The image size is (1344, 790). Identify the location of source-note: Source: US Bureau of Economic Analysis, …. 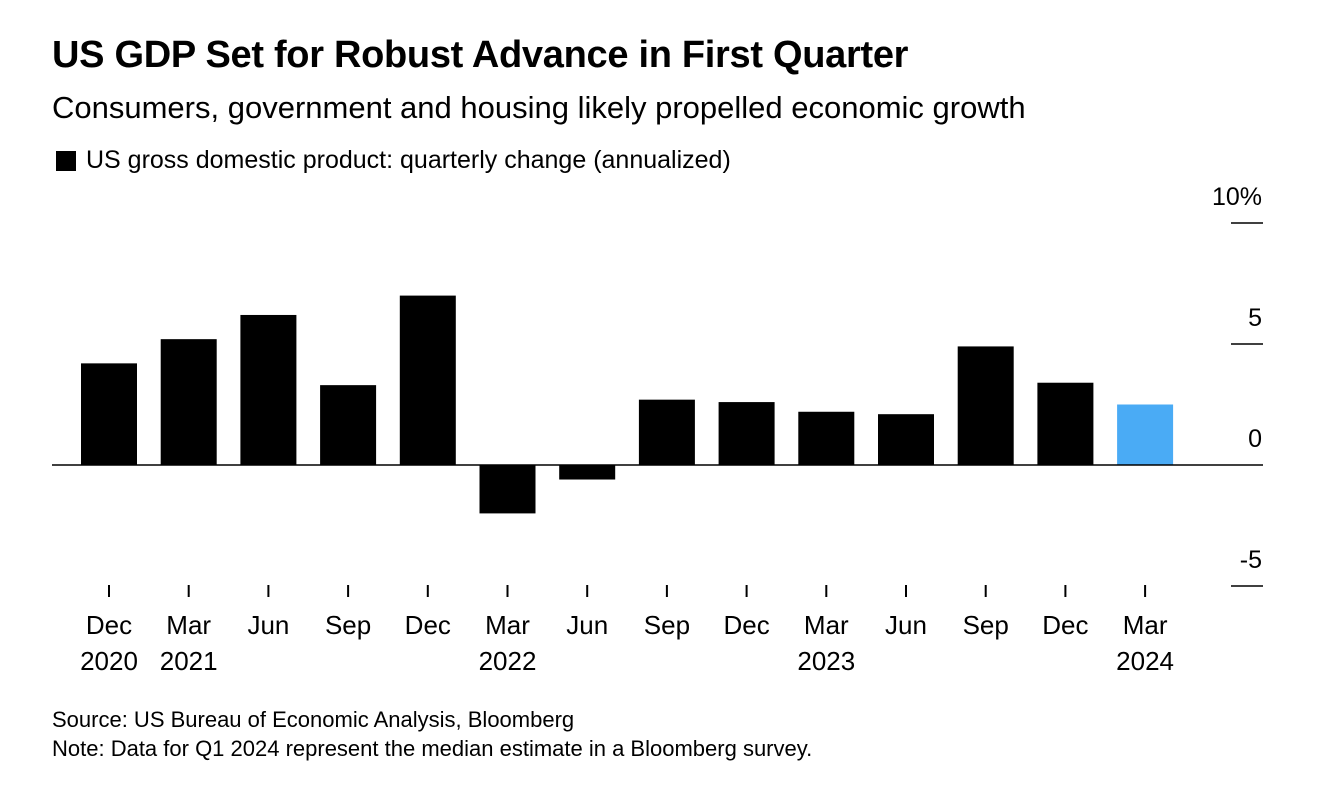
(313, 719).